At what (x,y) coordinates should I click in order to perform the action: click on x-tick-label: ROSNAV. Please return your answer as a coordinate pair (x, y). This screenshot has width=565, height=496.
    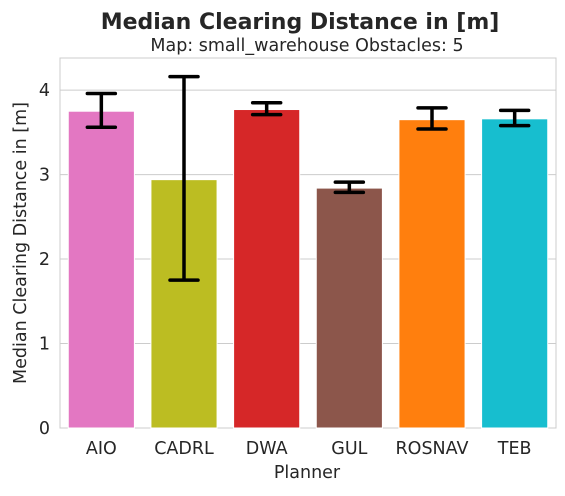
    Looking at the image, I should click on (432, 449).